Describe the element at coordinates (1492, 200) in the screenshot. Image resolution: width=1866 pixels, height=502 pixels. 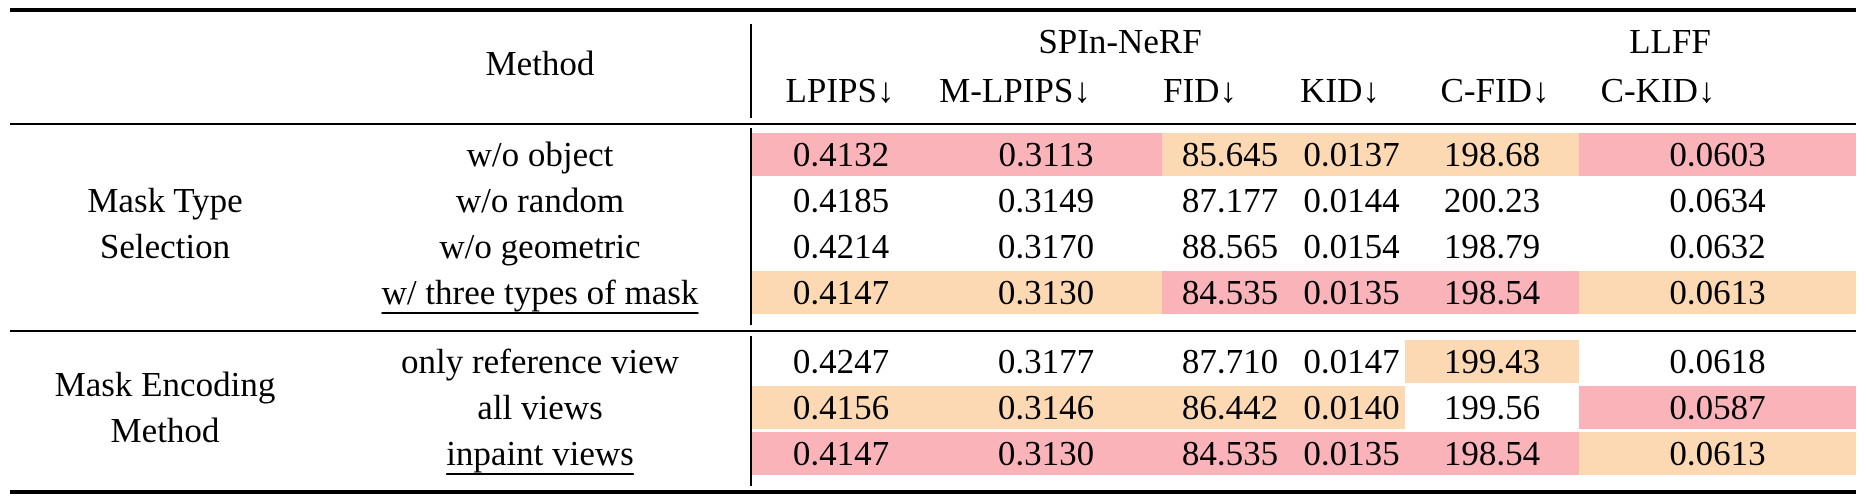
I see `value-cell: 200.23` at that location.